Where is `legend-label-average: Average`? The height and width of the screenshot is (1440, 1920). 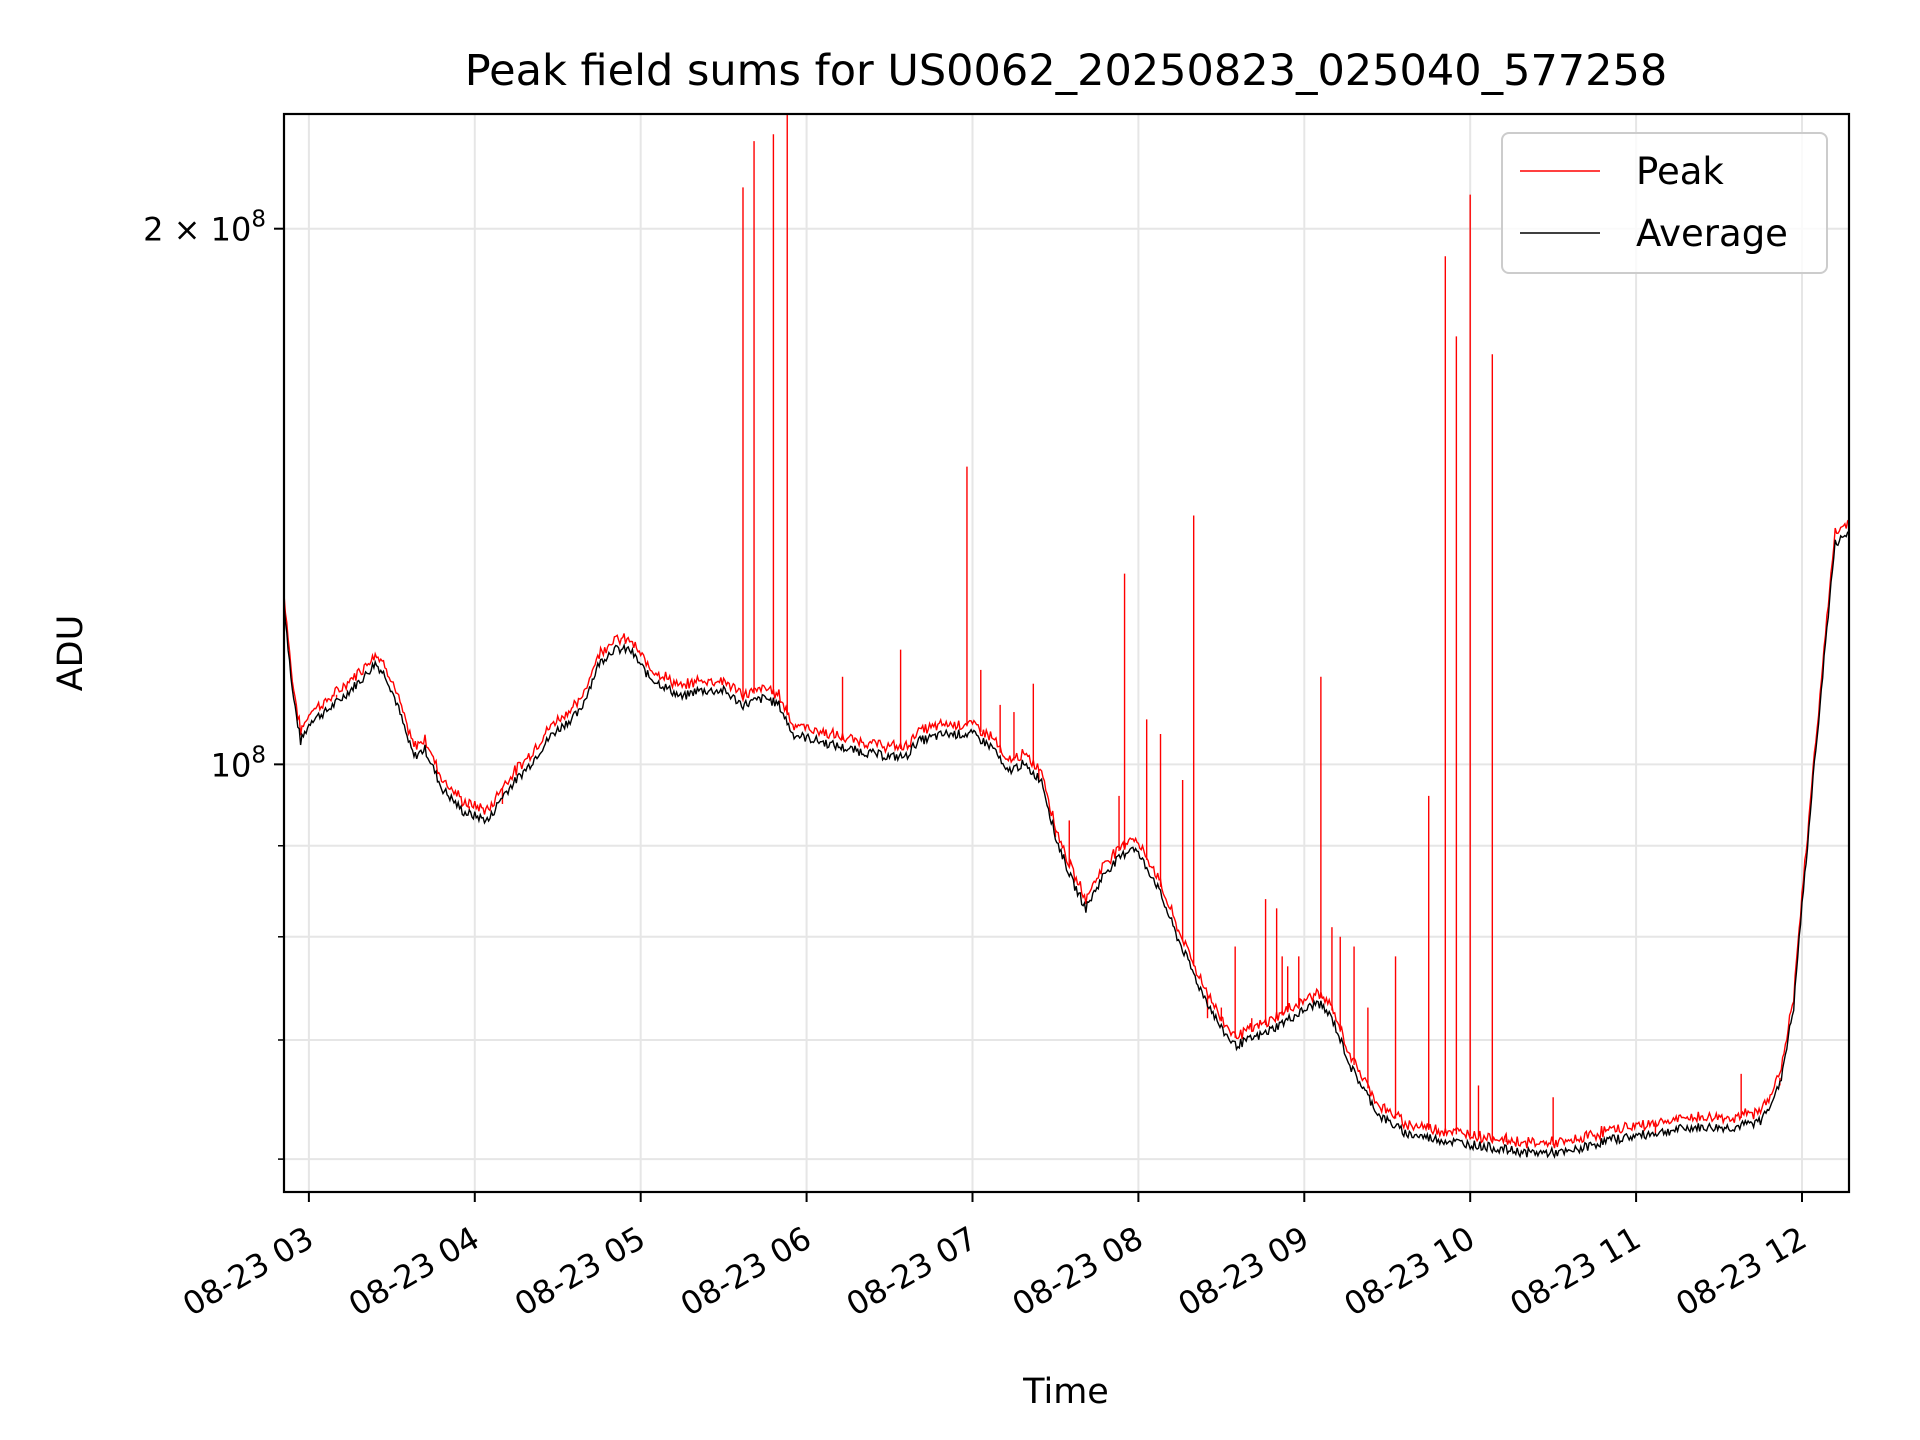 legend-label-average: Average is located at coordinates (1712, 233).